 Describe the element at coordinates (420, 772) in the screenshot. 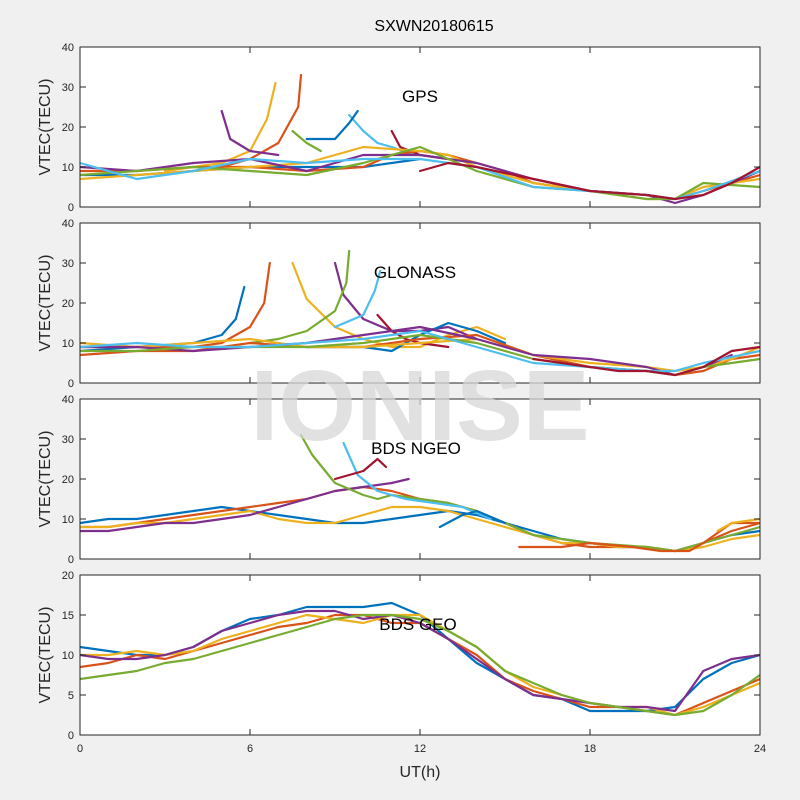

I see `x-axis-label: UT(h)` at that location.